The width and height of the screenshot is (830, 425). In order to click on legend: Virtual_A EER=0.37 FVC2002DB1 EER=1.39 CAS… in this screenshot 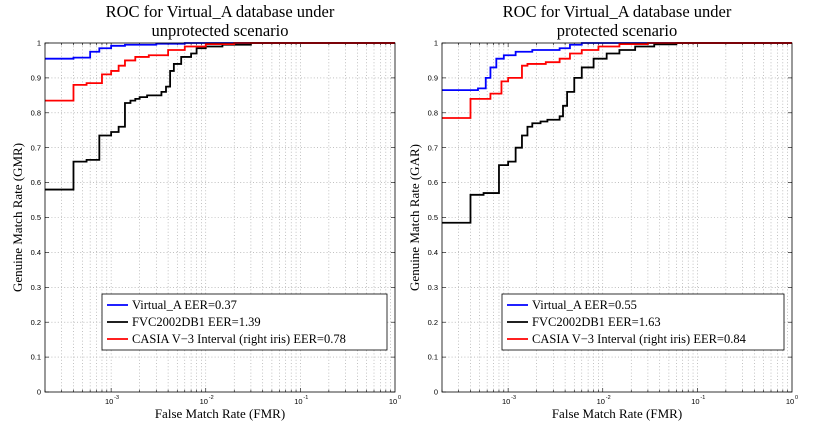, I will do `click(244, 322)`.